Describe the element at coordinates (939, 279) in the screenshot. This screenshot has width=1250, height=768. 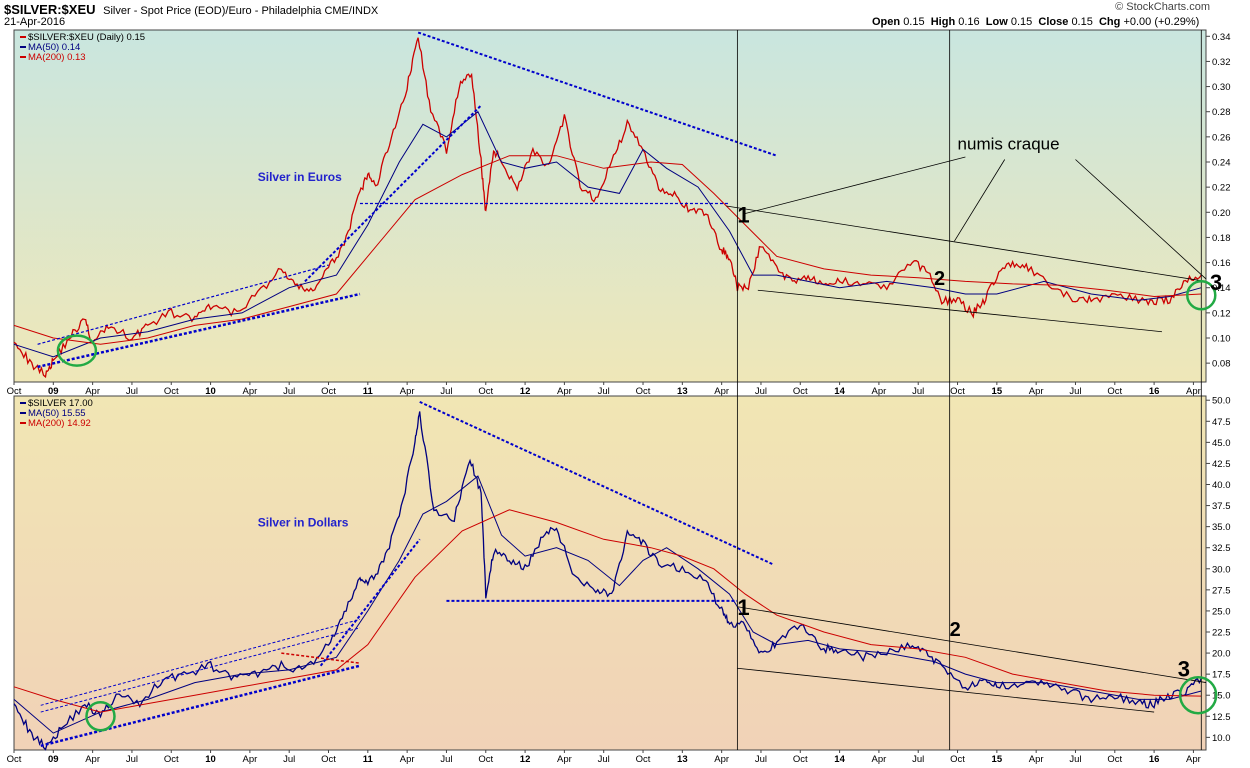
I see `mark-2-euro: 2` at that location.